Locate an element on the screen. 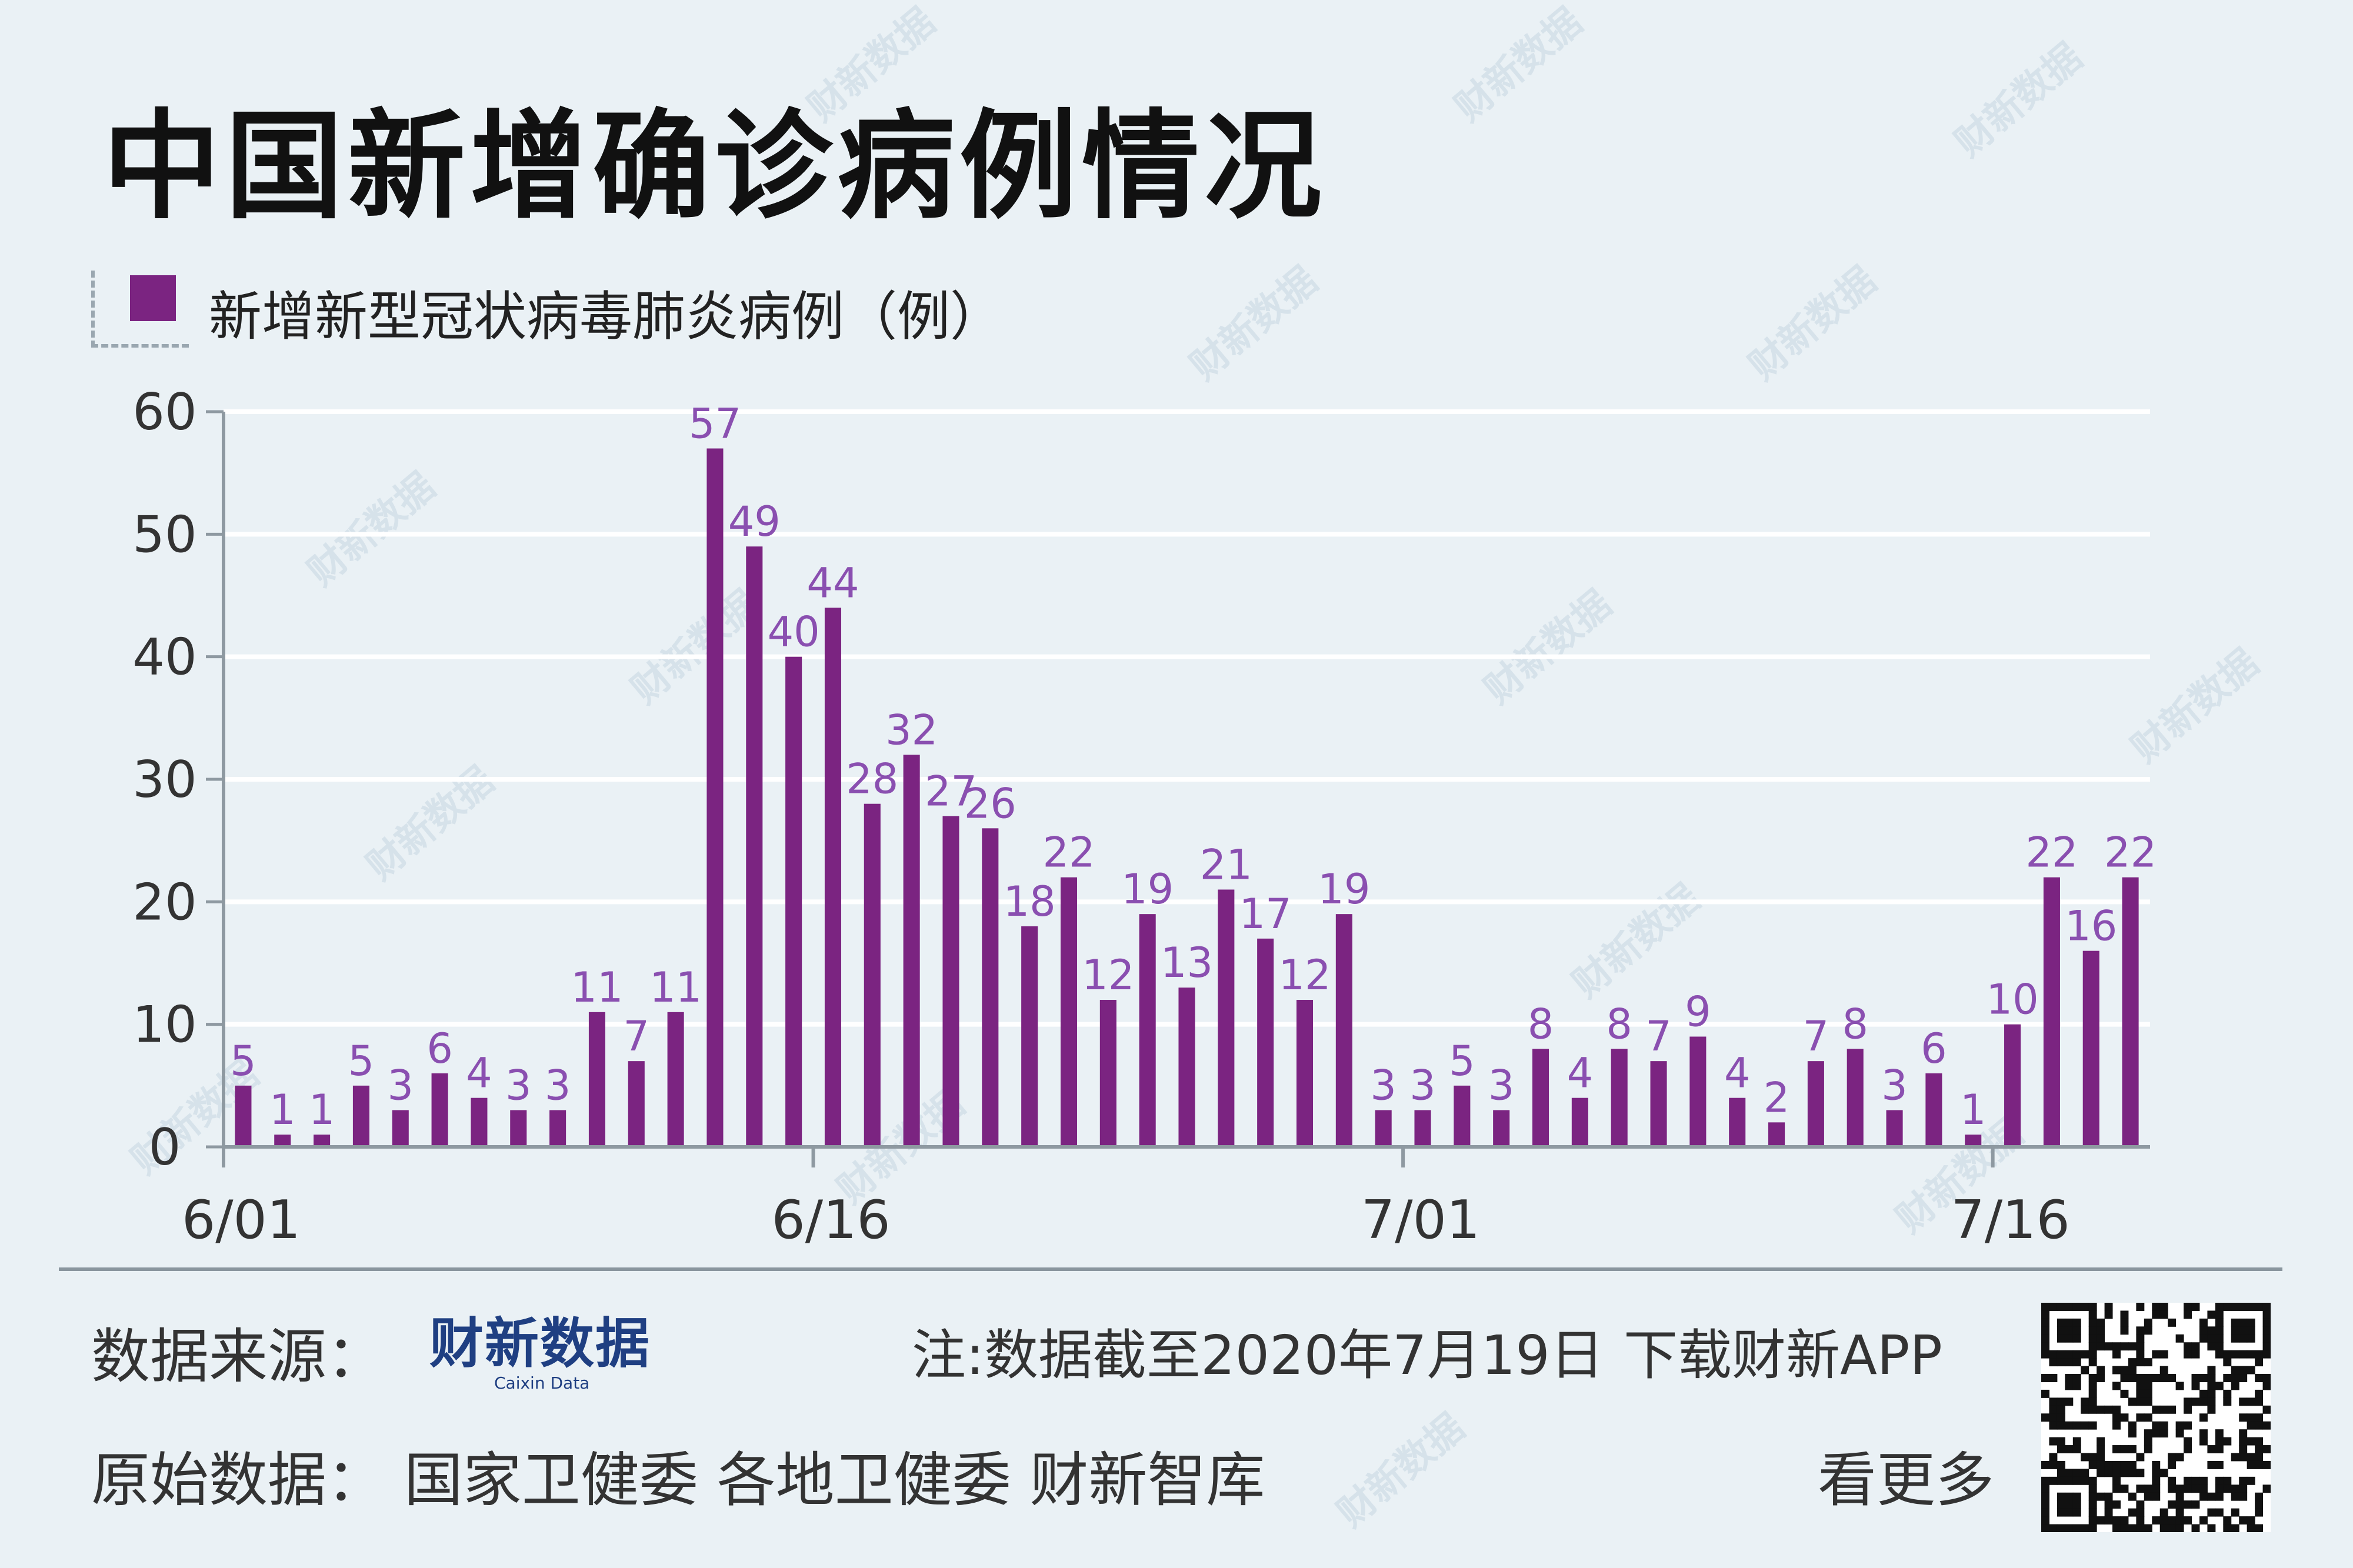  watermark-text: 财新数据 is located at coordinates (1401, 1470).